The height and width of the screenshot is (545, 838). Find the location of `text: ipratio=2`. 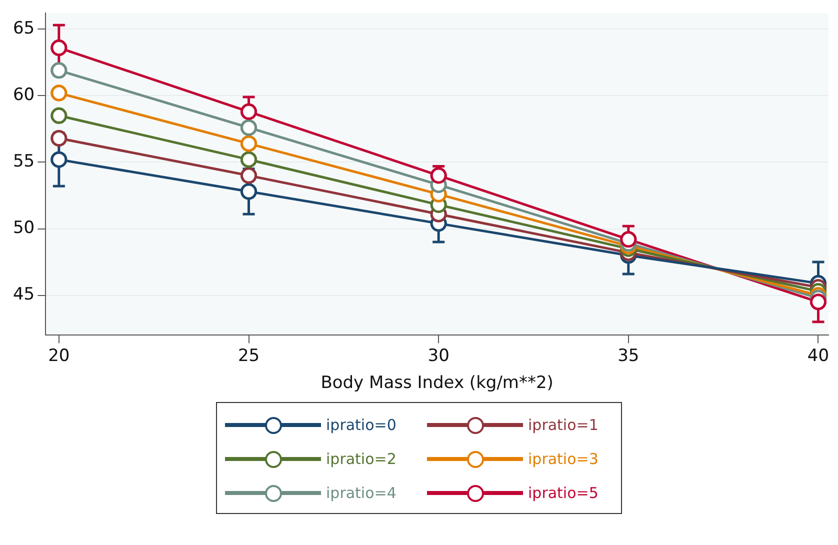

text: ipratio=2 is located at coordinates (361, 459).